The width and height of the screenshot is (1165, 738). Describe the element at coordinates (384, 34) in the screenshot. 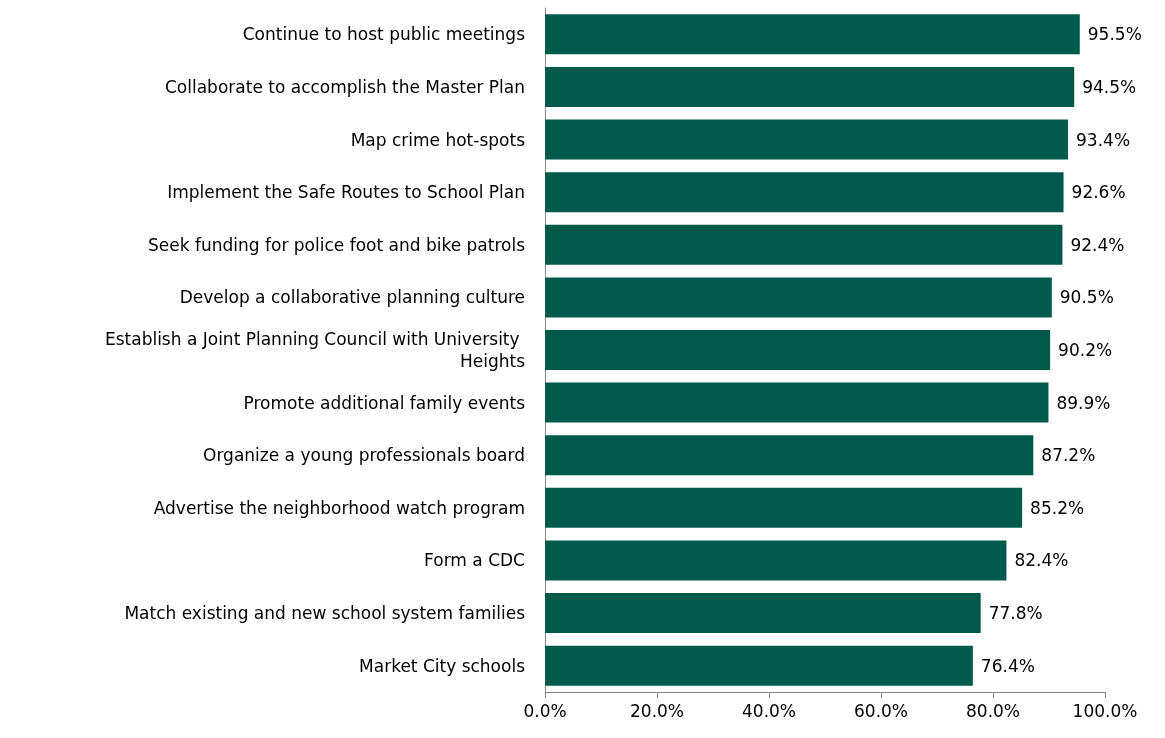

I see `y-tick-label: Continue to host public meetings` at that location.